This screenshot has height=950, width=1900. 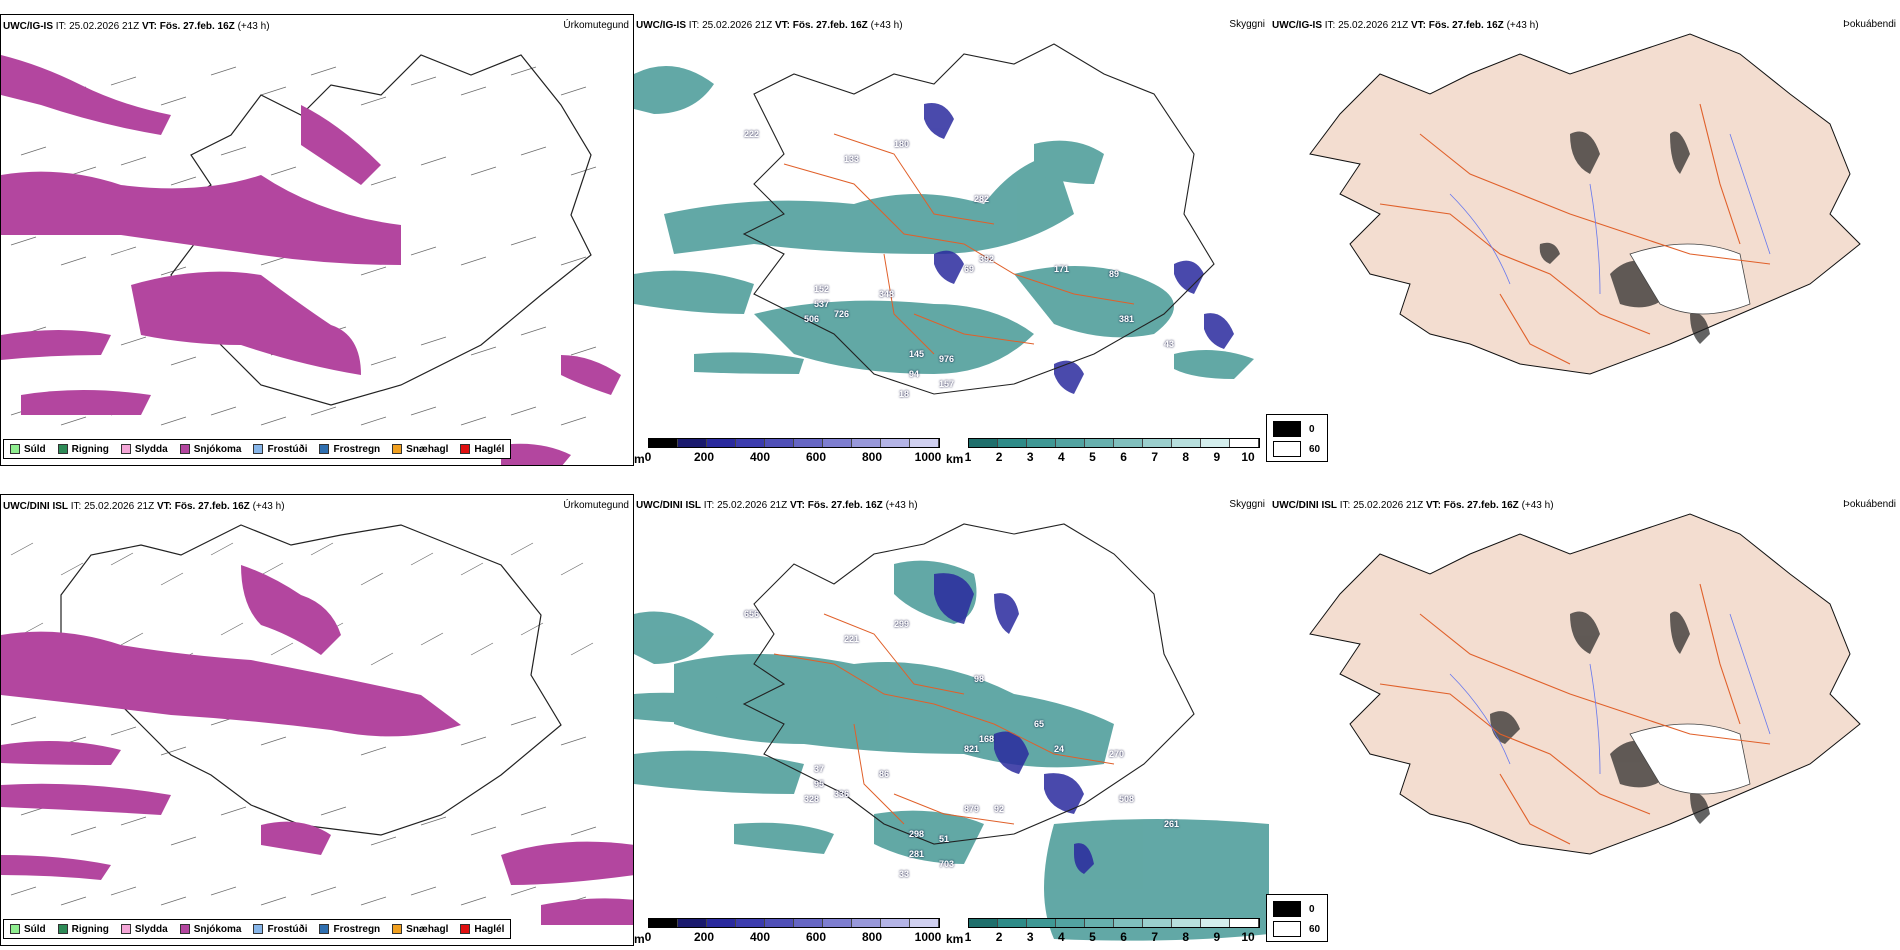 What do you see at coordinates (822, 289) in the screenshot?
I see `visibility-value-label: 152` at bounding box center [822, 289].